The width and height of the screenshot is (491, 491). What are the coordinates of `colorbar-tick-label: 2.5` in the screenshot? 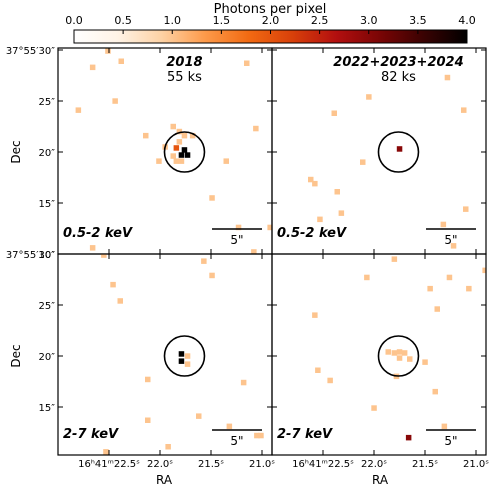 It's located at (320, 20).